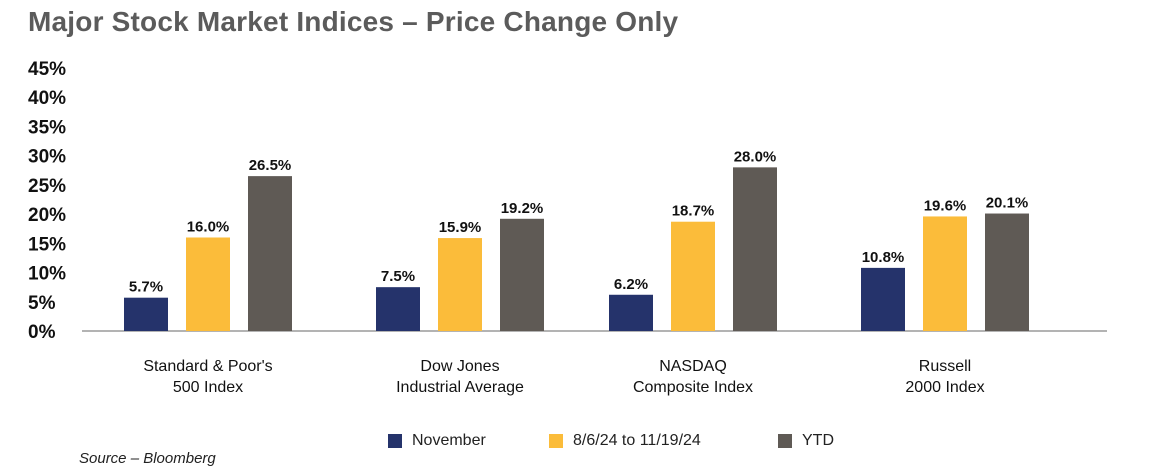 This screenshot has width=1174, height=475. What do you see at coordinates (945, 205) in the screenshot?
I see `data-label: 19.6%` at bounding box center [945, 205].